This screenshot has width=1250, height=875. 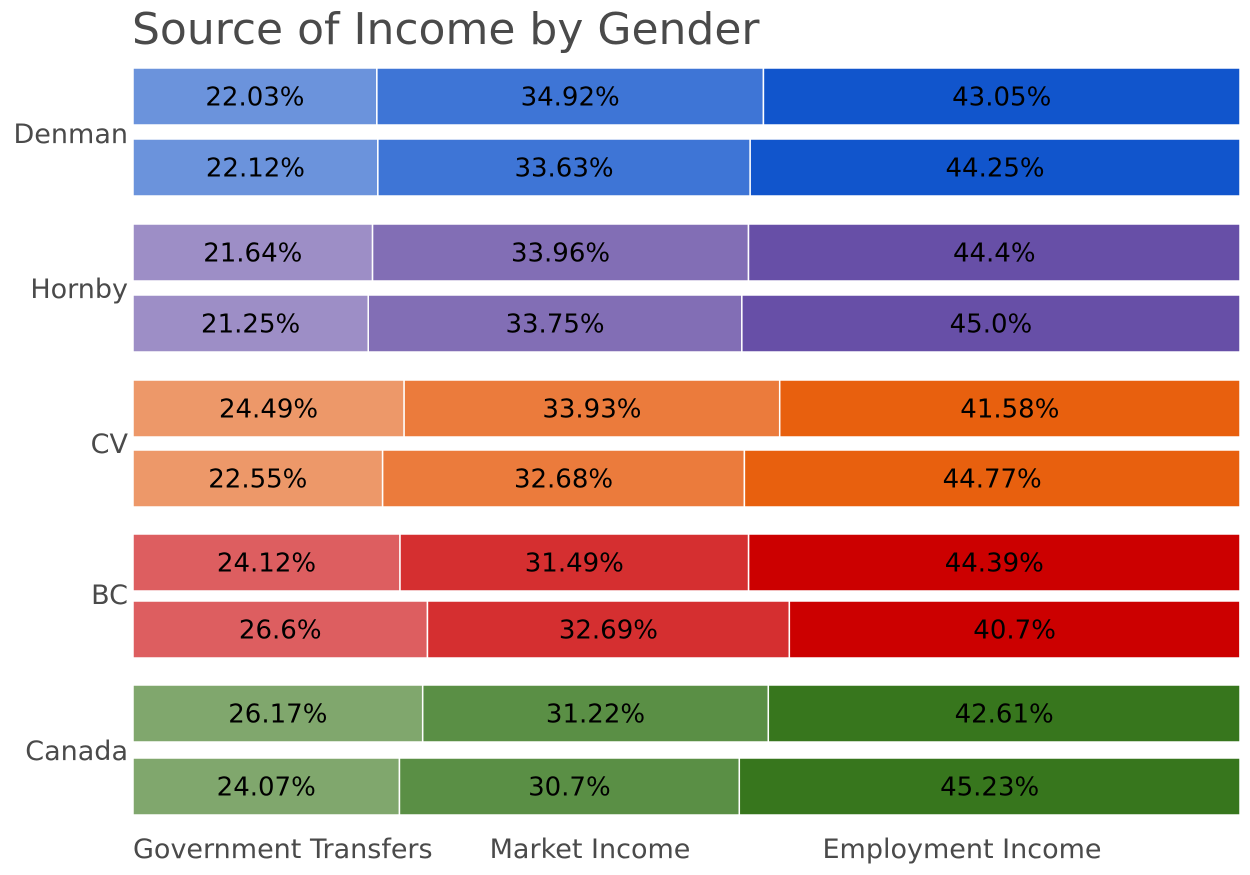 What do you see at coordinates (79, 289) in the screenshot?
I see `region-label-hornby: Hornby` at bounding box center [79, 289].